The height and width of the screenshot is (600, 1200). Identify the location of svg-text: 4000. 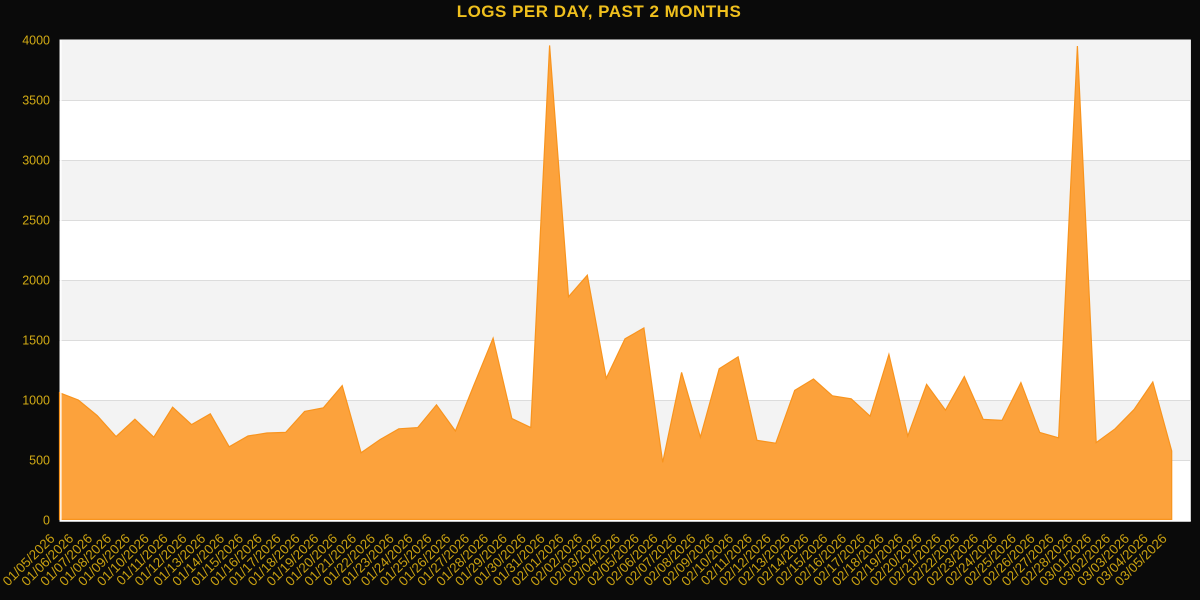
(36, 40).